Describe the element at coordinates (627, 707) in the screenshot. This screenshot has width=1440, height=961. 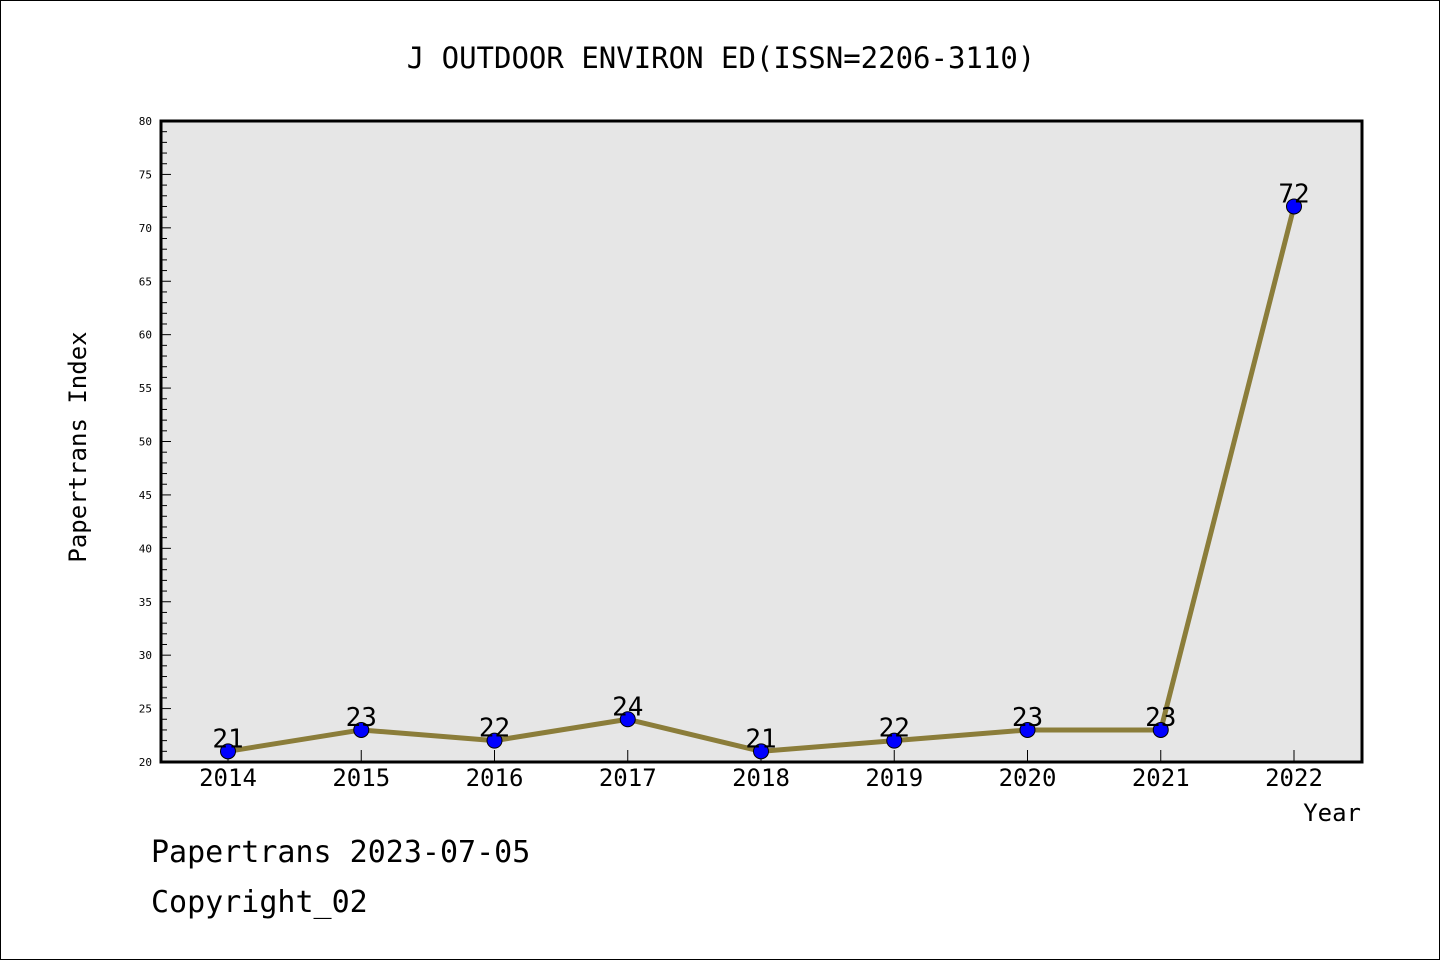
I see `data-label: 24` at that location.